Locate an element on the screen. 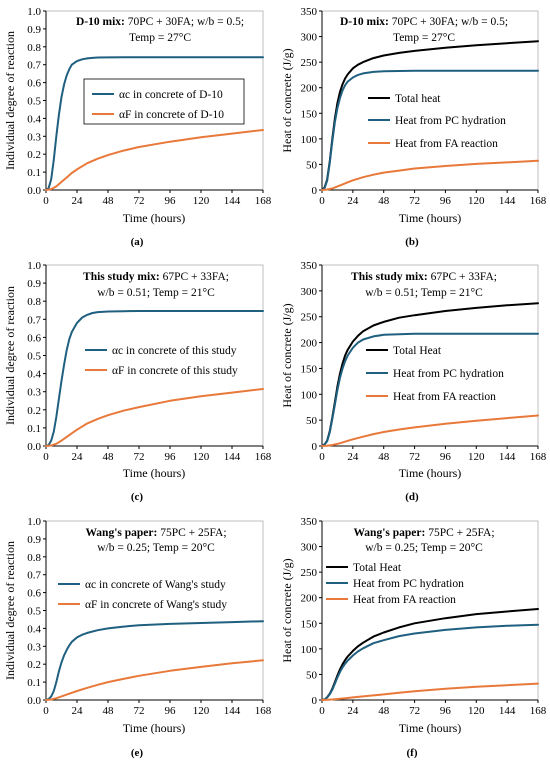 This screenshot has width=550, height=762. panel-label: (a) is located at coordinates (137, 242).